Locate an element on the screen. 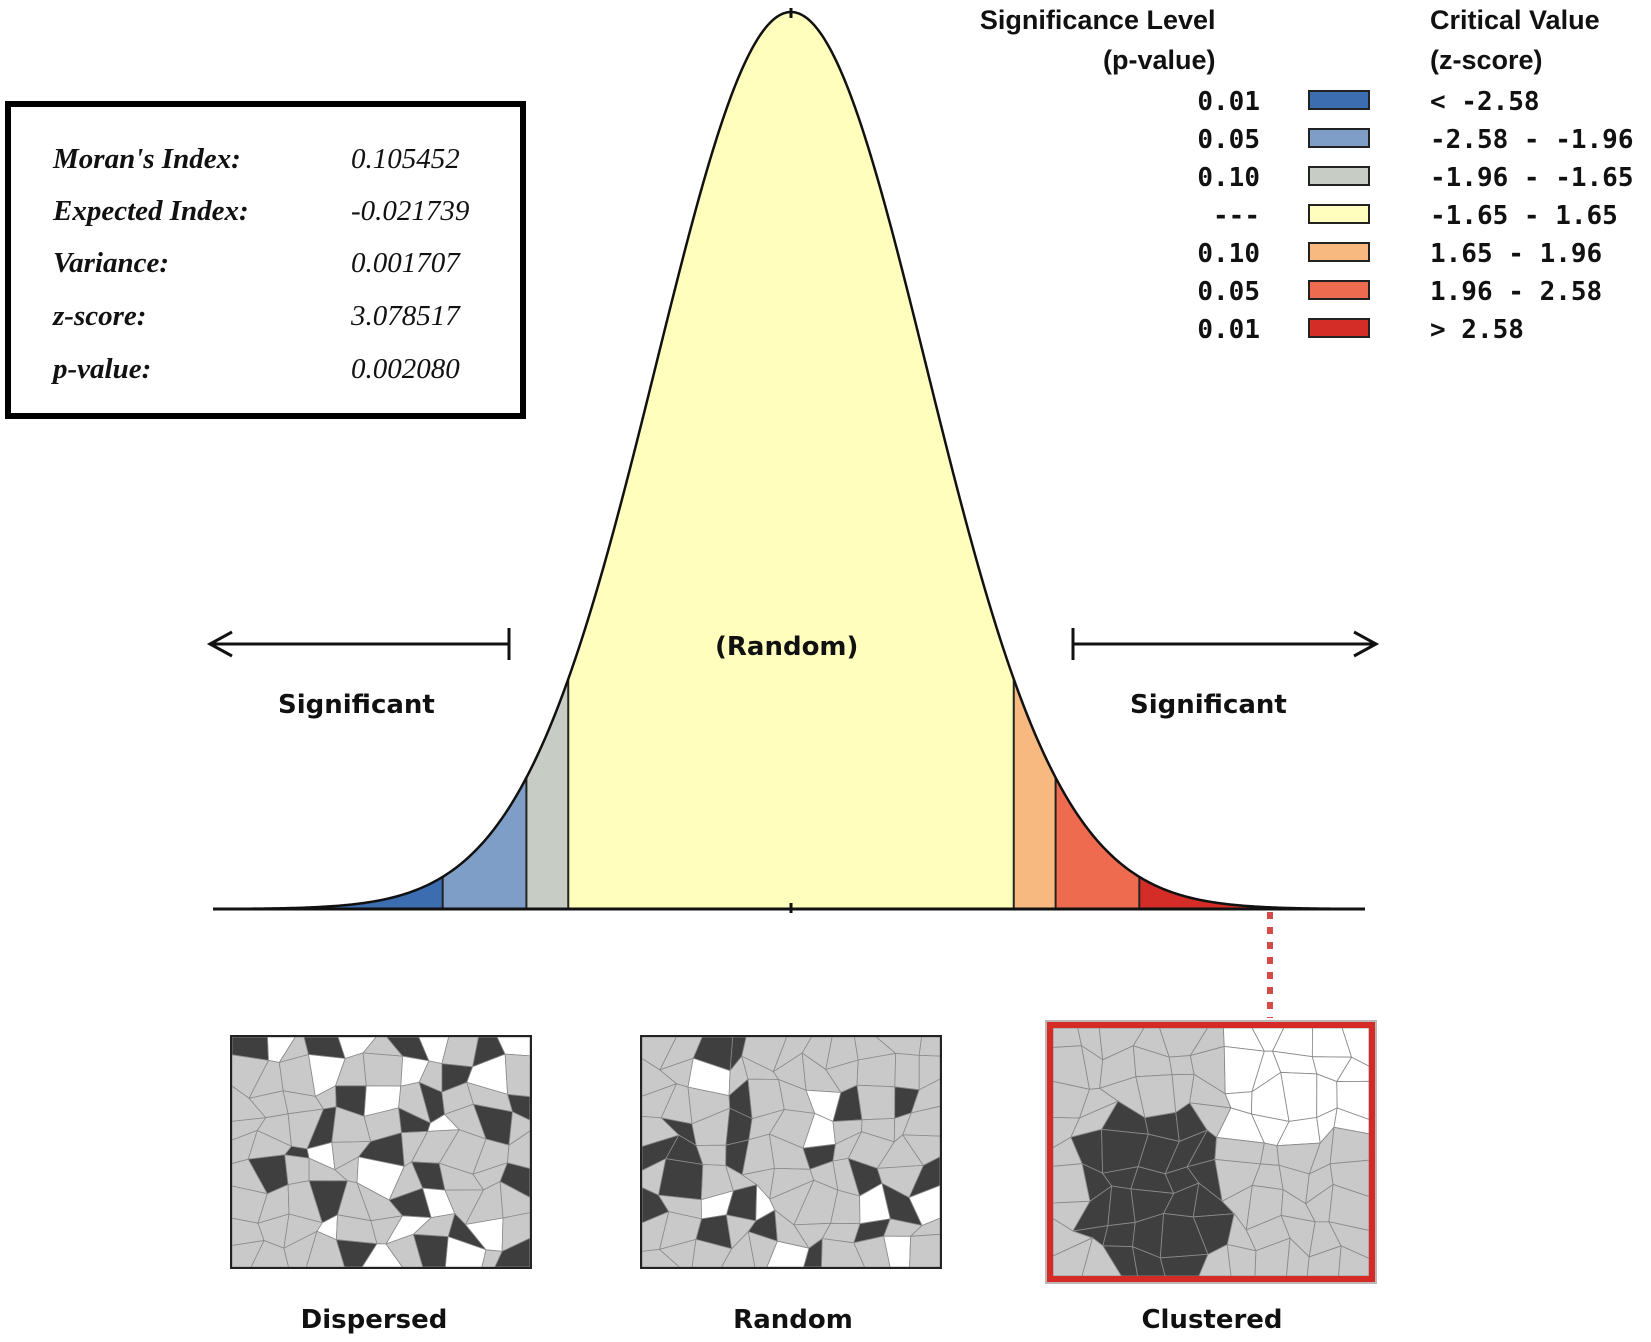  random-label: (Random) is located at coordinates (787, 647).